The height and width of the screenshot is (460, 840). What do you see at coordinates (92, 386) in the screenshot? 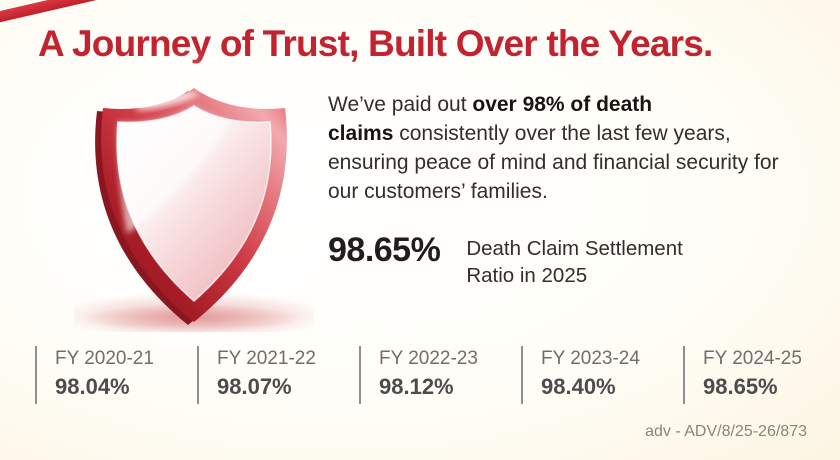
I see `fy-value: 98.04%` at bounding box center [92, 386].